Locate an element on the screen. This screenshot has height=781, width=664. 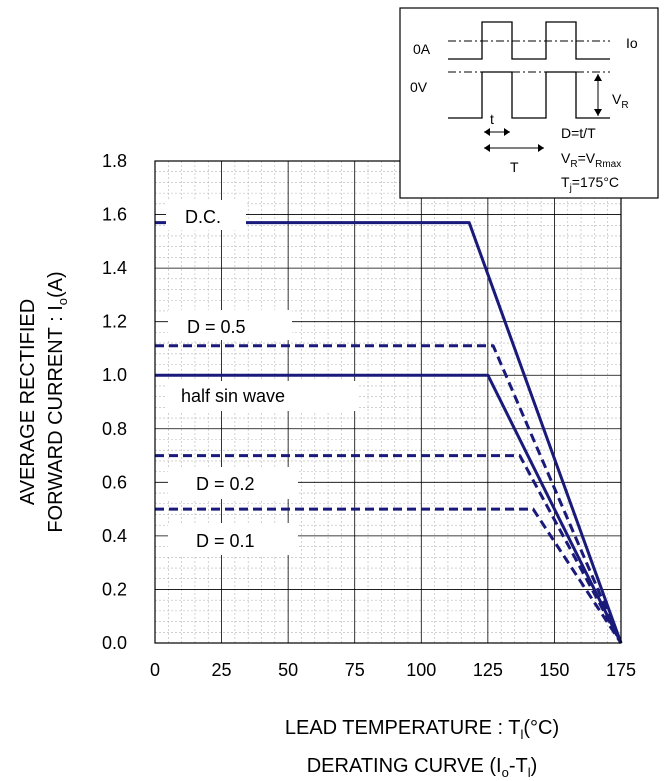
period-arrowheads is located at coordinates (514, 148).